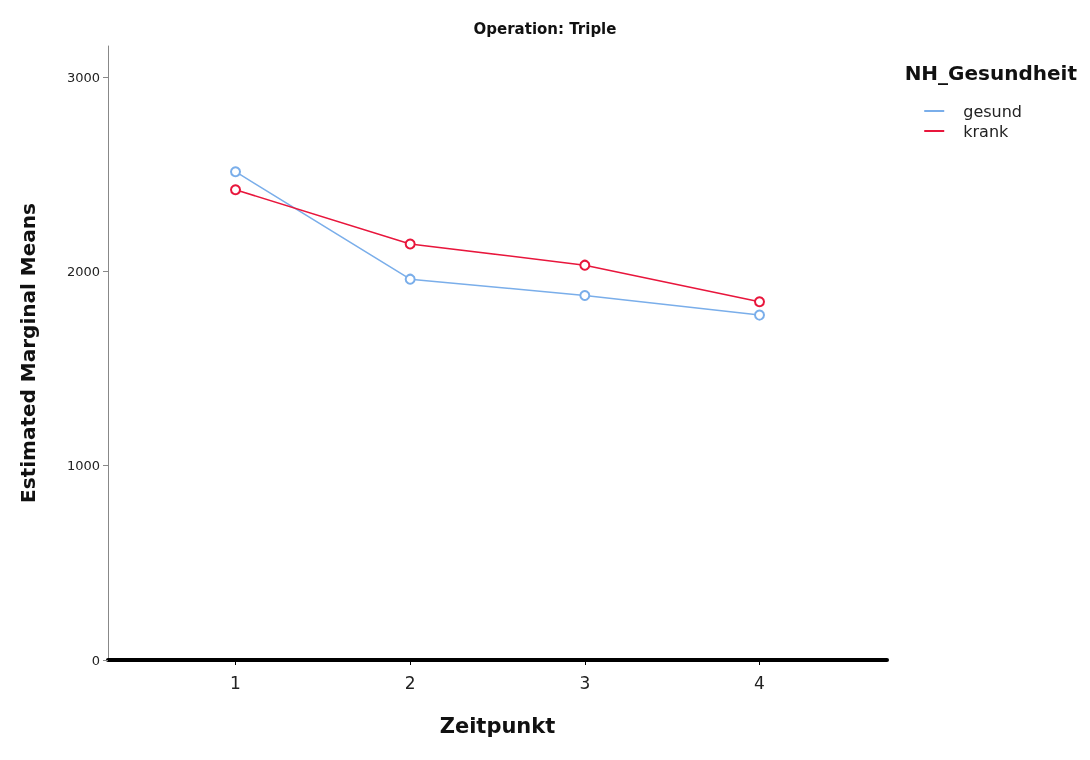 This screenshot has height=760, width=1090. I want to click on y-tick-label: 2000, so click(83, 271).